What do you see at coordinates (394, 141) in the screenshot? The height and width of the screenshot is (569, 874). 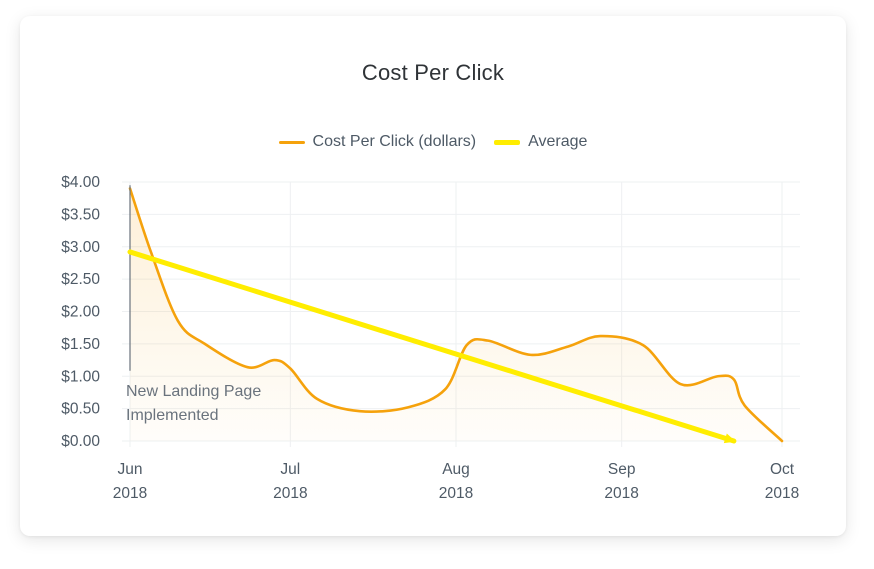 I see `legend-label-cost-per-click: Cost Per Click (dollars)` at bounding box center [394, 141].